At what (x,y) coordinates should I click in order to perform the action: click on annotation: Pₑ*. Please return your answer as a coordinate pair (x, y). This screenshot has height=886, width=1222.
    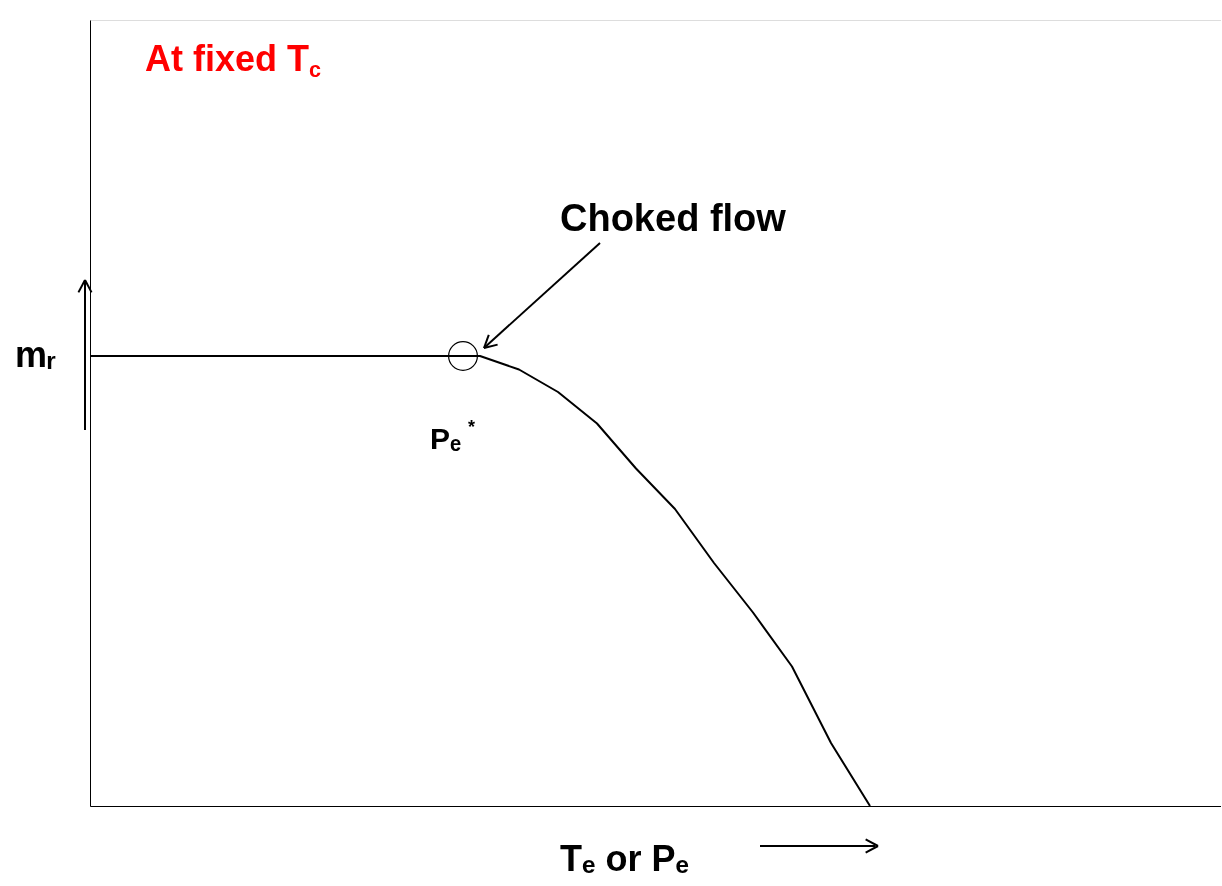
    Looking at the image, I should click on (453, 436).